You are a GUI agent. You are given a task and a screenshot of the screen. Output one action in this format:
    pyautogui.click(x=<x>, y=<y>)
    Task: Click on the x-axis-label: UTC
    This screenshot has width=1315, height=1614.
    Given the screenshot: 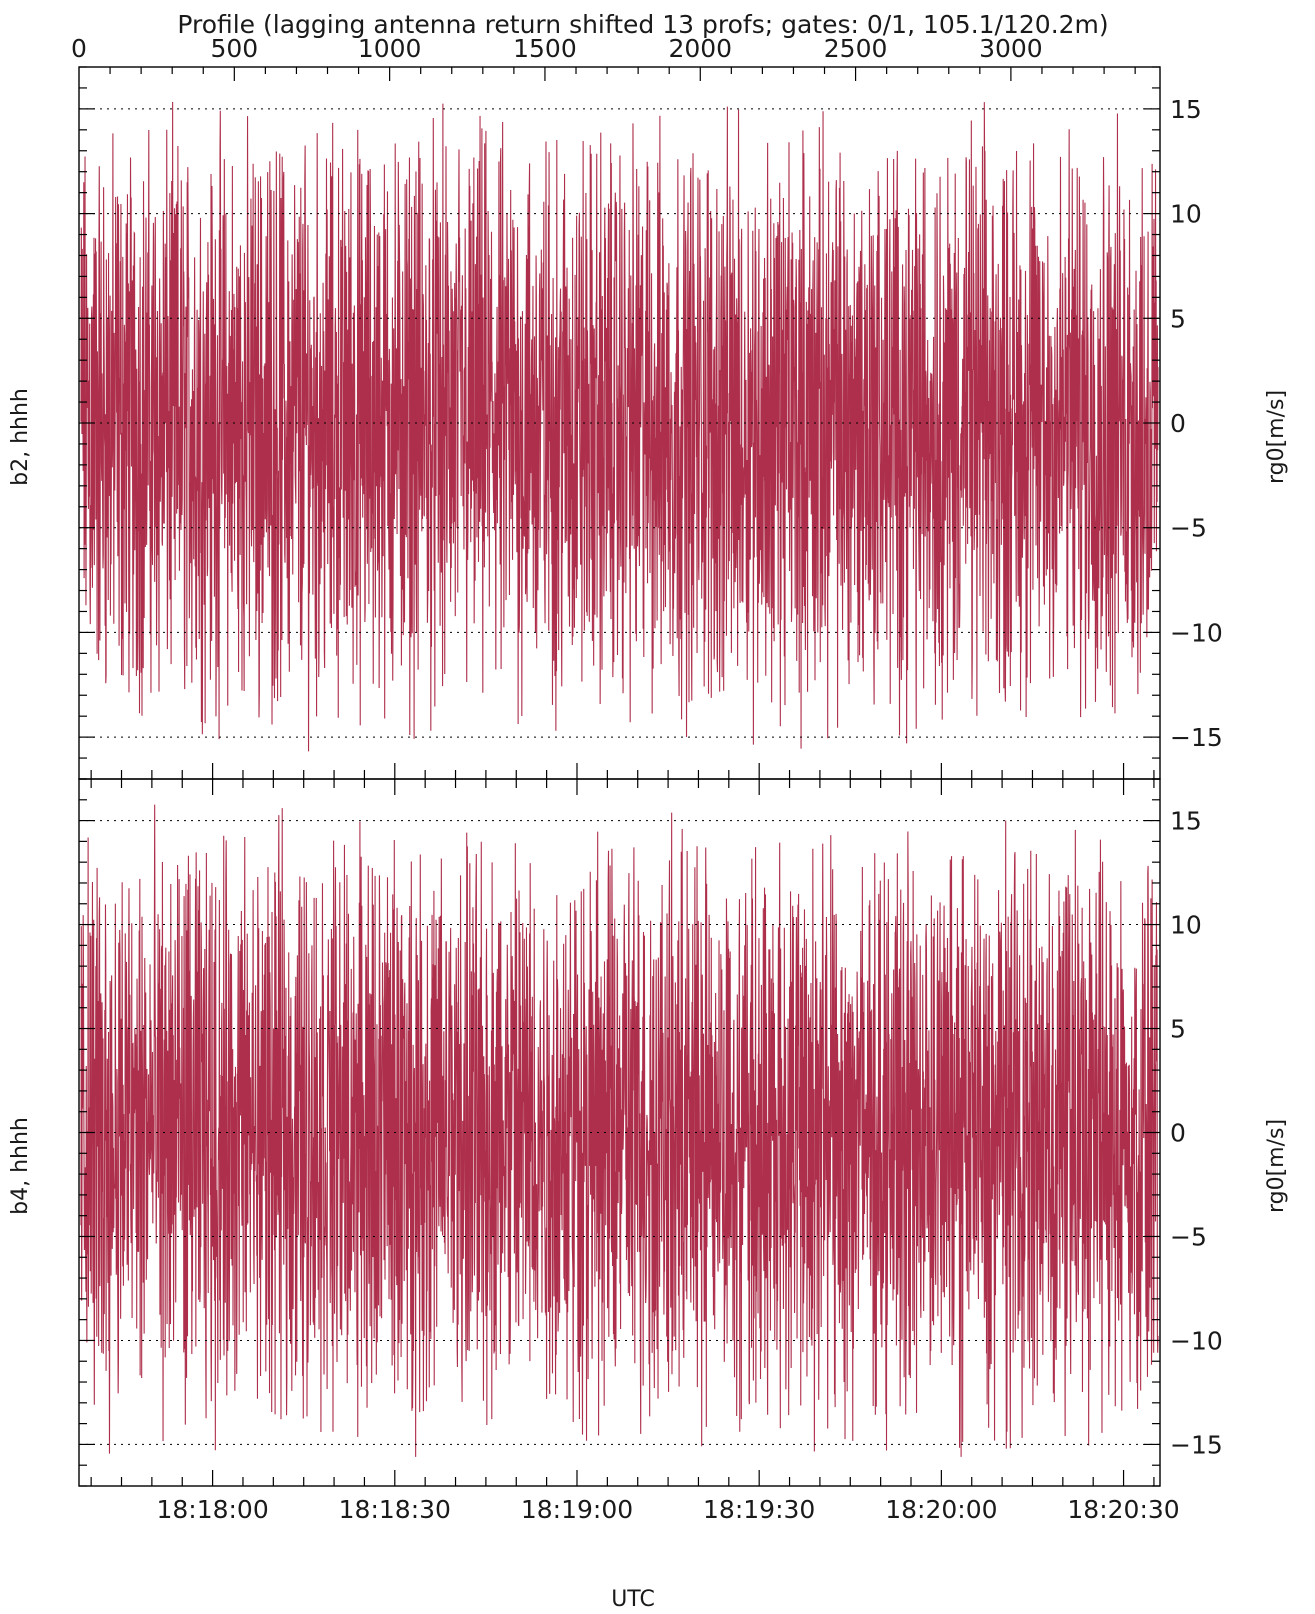 What is the action you would take?
    pyautogui.click(x=633, y=1599)
    